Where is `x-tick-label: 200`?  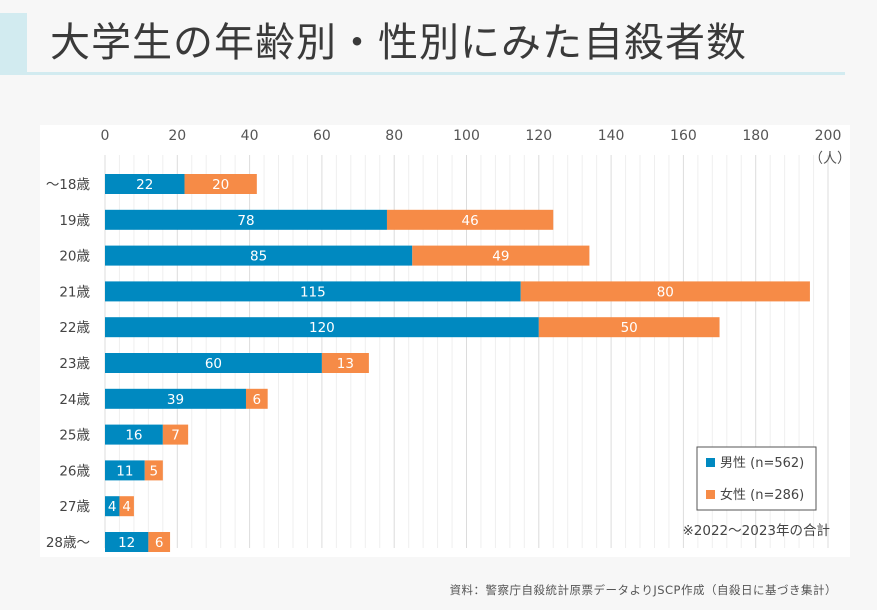
x-tick-label: 200 is located at coordinates (828, 136).